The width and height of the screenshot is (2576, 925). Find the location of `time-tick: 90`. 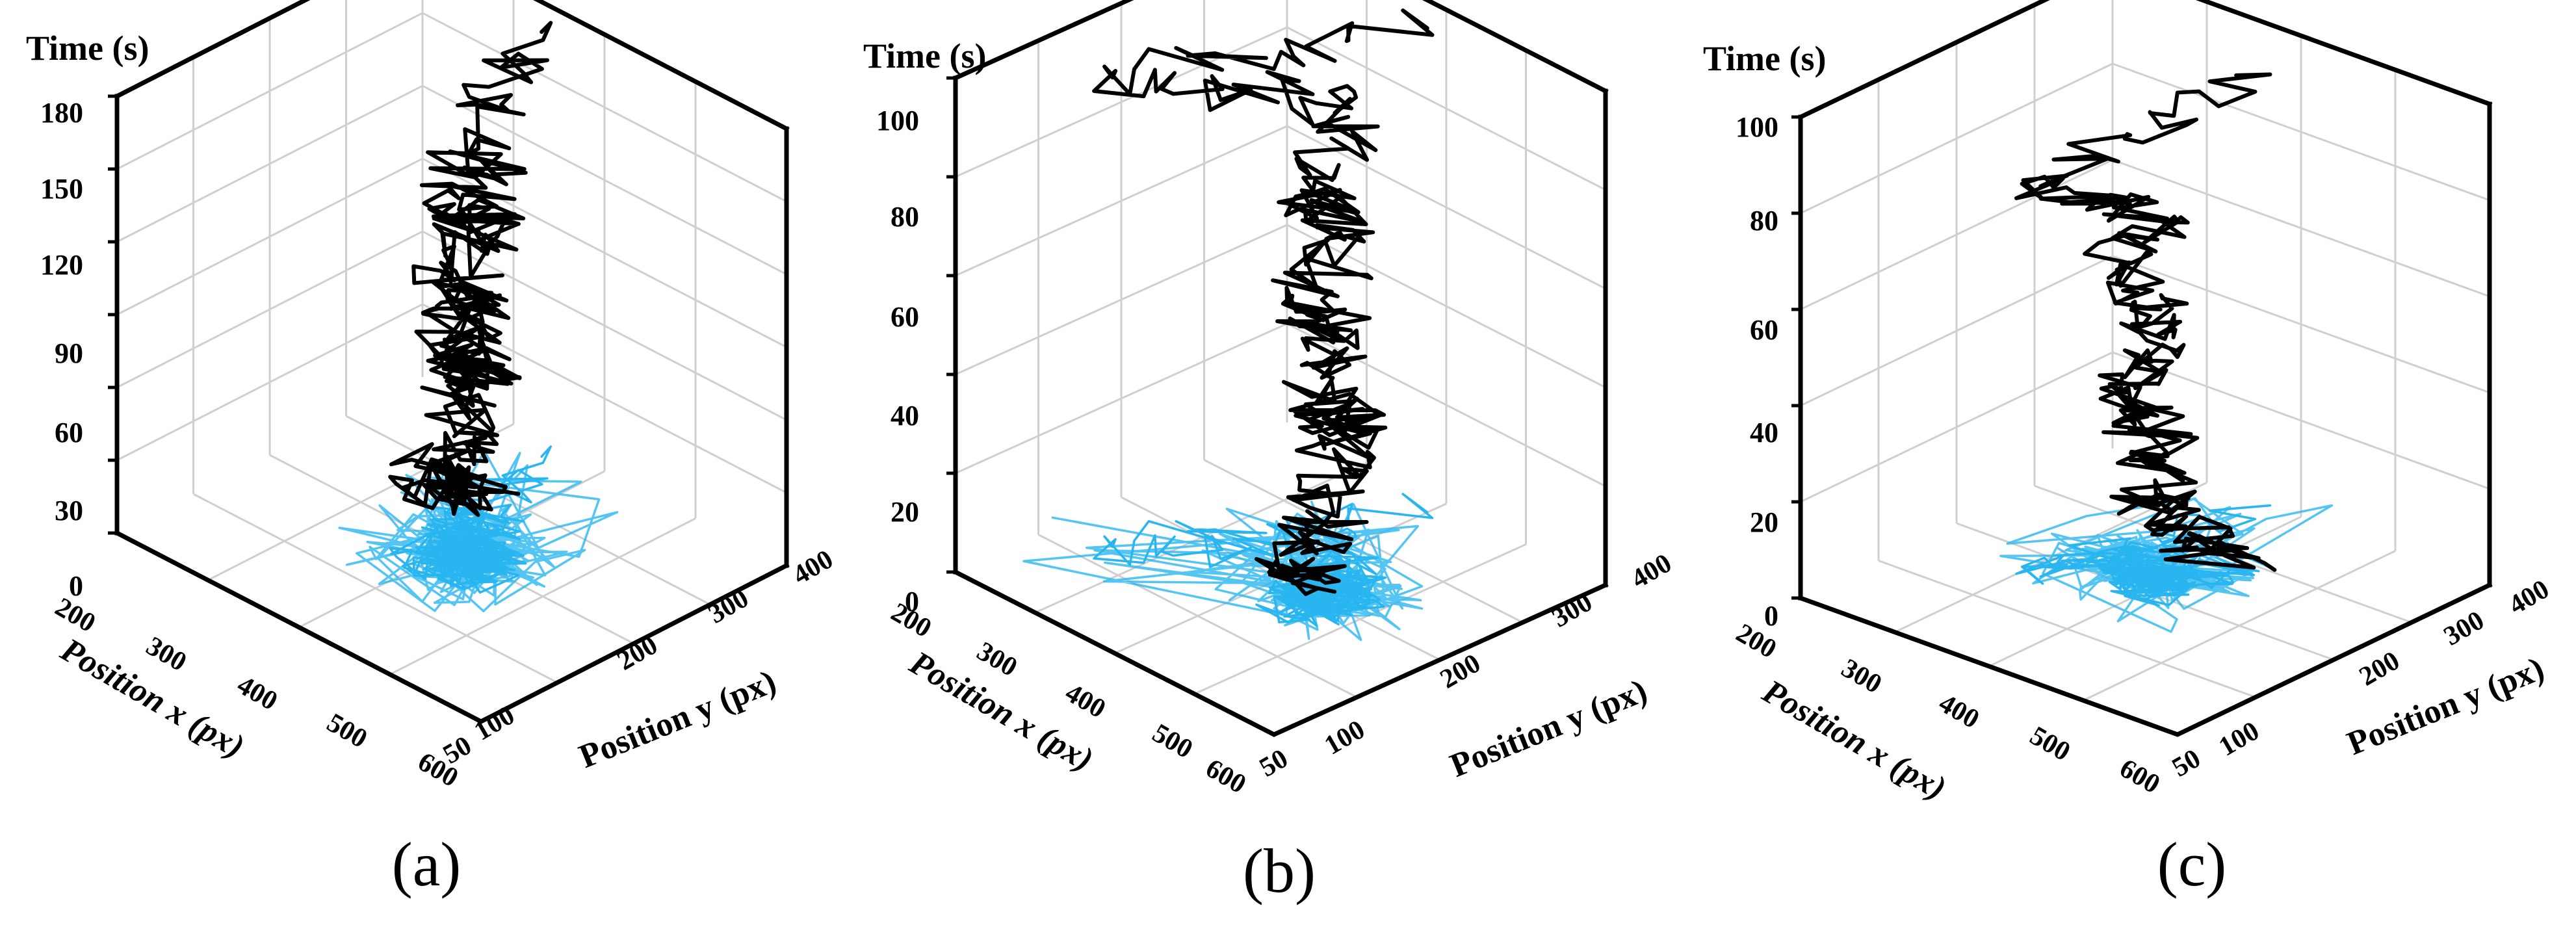

time-tick: 90 is located at coordinates (69, 353).